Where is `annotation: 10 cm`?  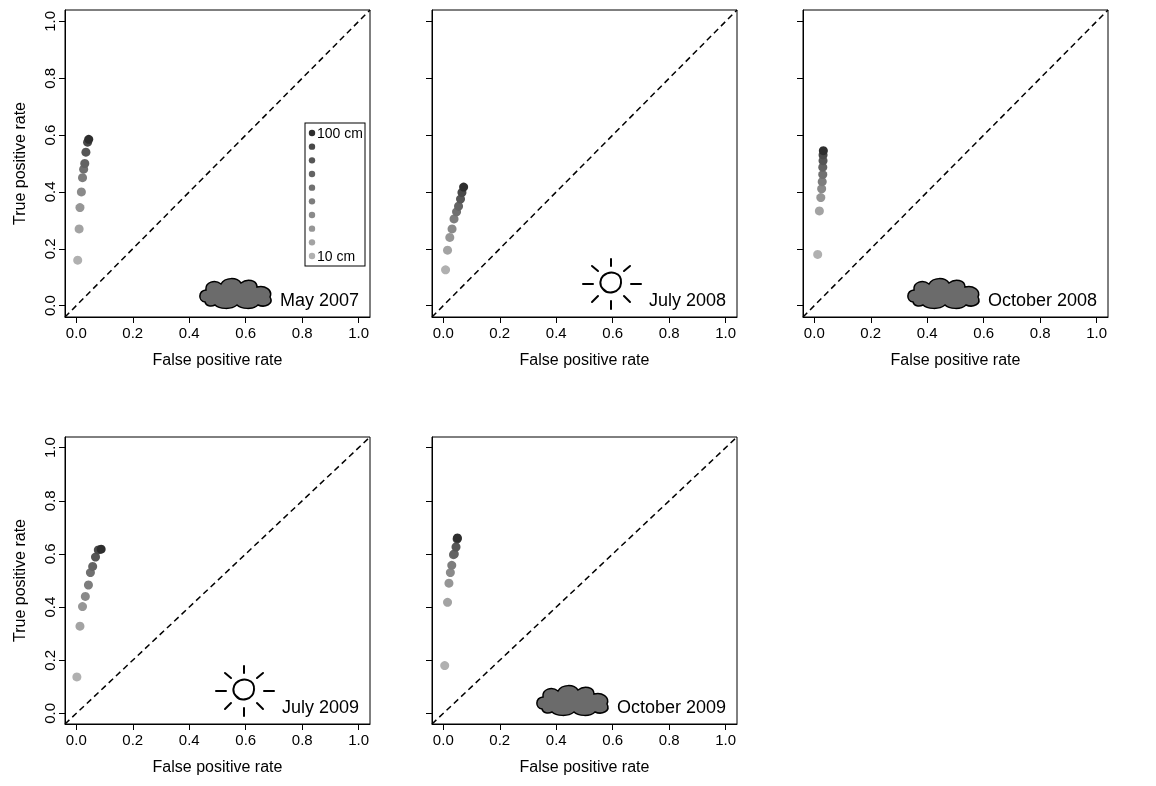
annotation: 10 cm is located at coordinates (336, 256).